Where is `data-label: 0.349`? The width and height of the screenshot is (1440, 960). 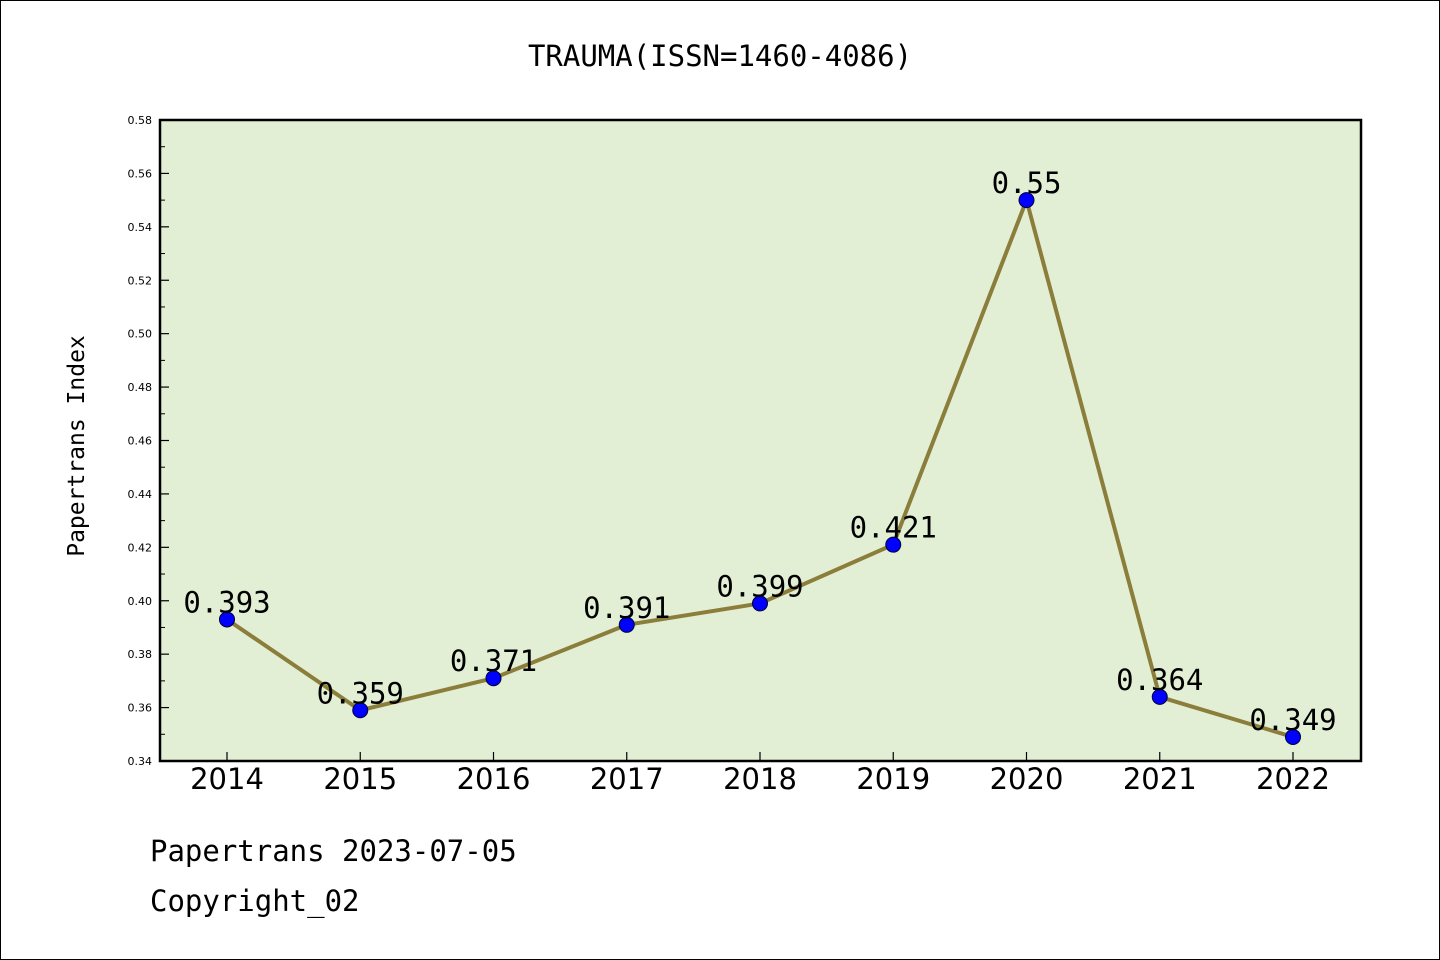 data-label: 0.349 is located at coordinates (1292, 720).